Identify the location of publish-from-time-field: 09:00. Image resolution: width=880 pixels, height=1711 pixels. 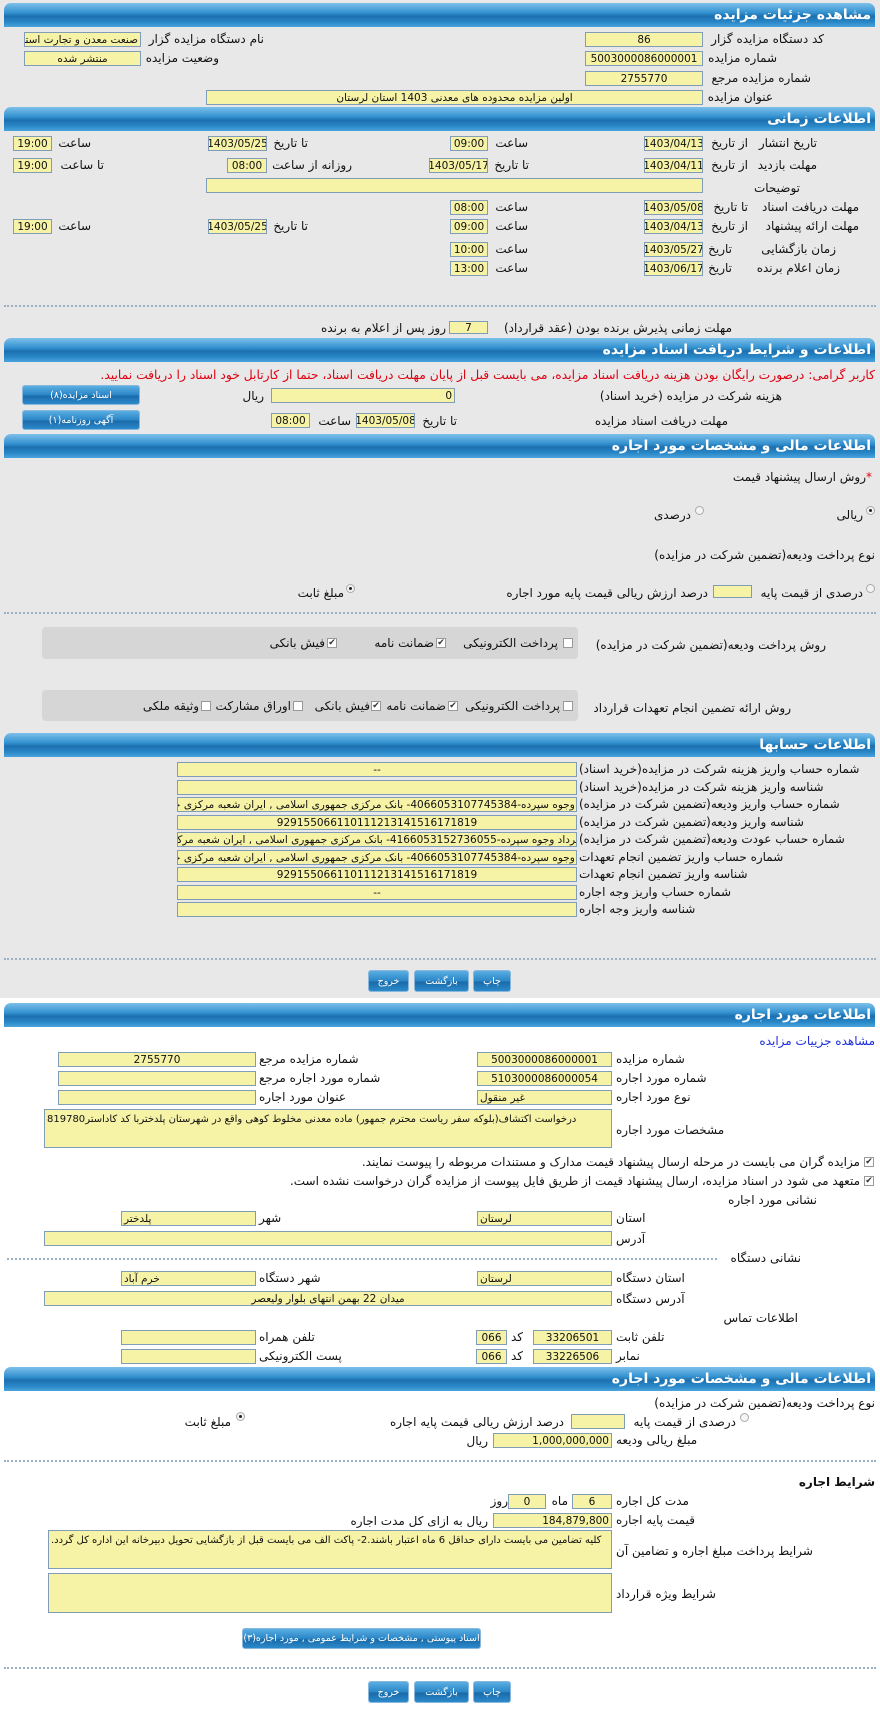
(469, 143).